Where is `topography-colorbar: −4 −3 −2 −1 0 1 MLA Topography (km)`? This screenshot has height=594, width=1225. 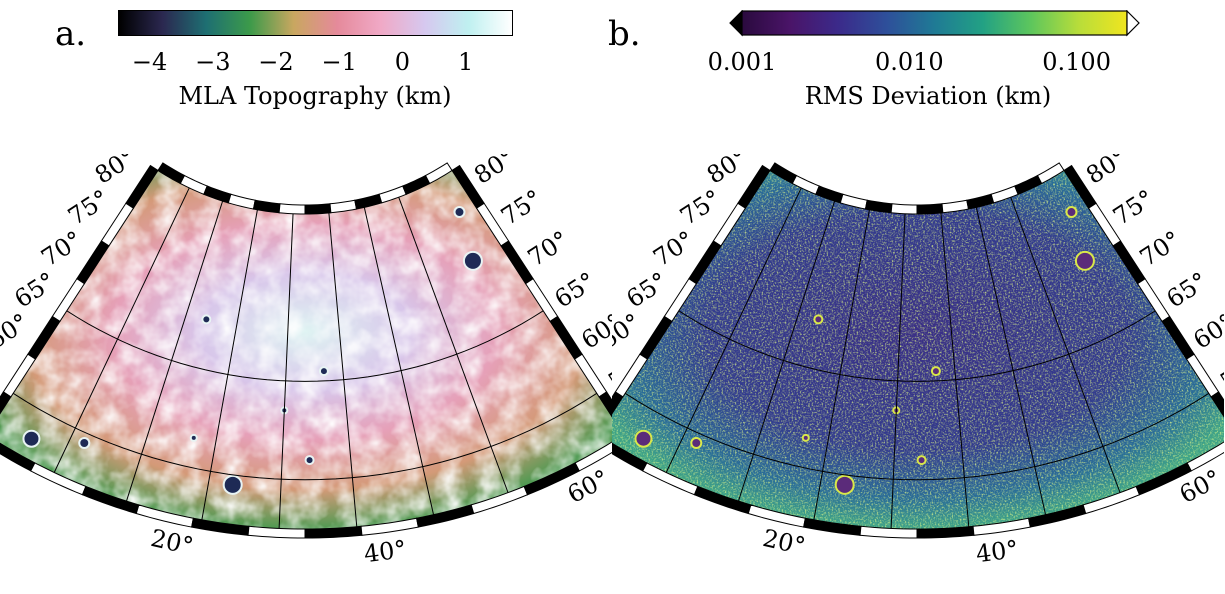 topography-colorbar: −4 −3 −2 −1 0 1 MLA Topography (km) is located at coordinates (315, 65).